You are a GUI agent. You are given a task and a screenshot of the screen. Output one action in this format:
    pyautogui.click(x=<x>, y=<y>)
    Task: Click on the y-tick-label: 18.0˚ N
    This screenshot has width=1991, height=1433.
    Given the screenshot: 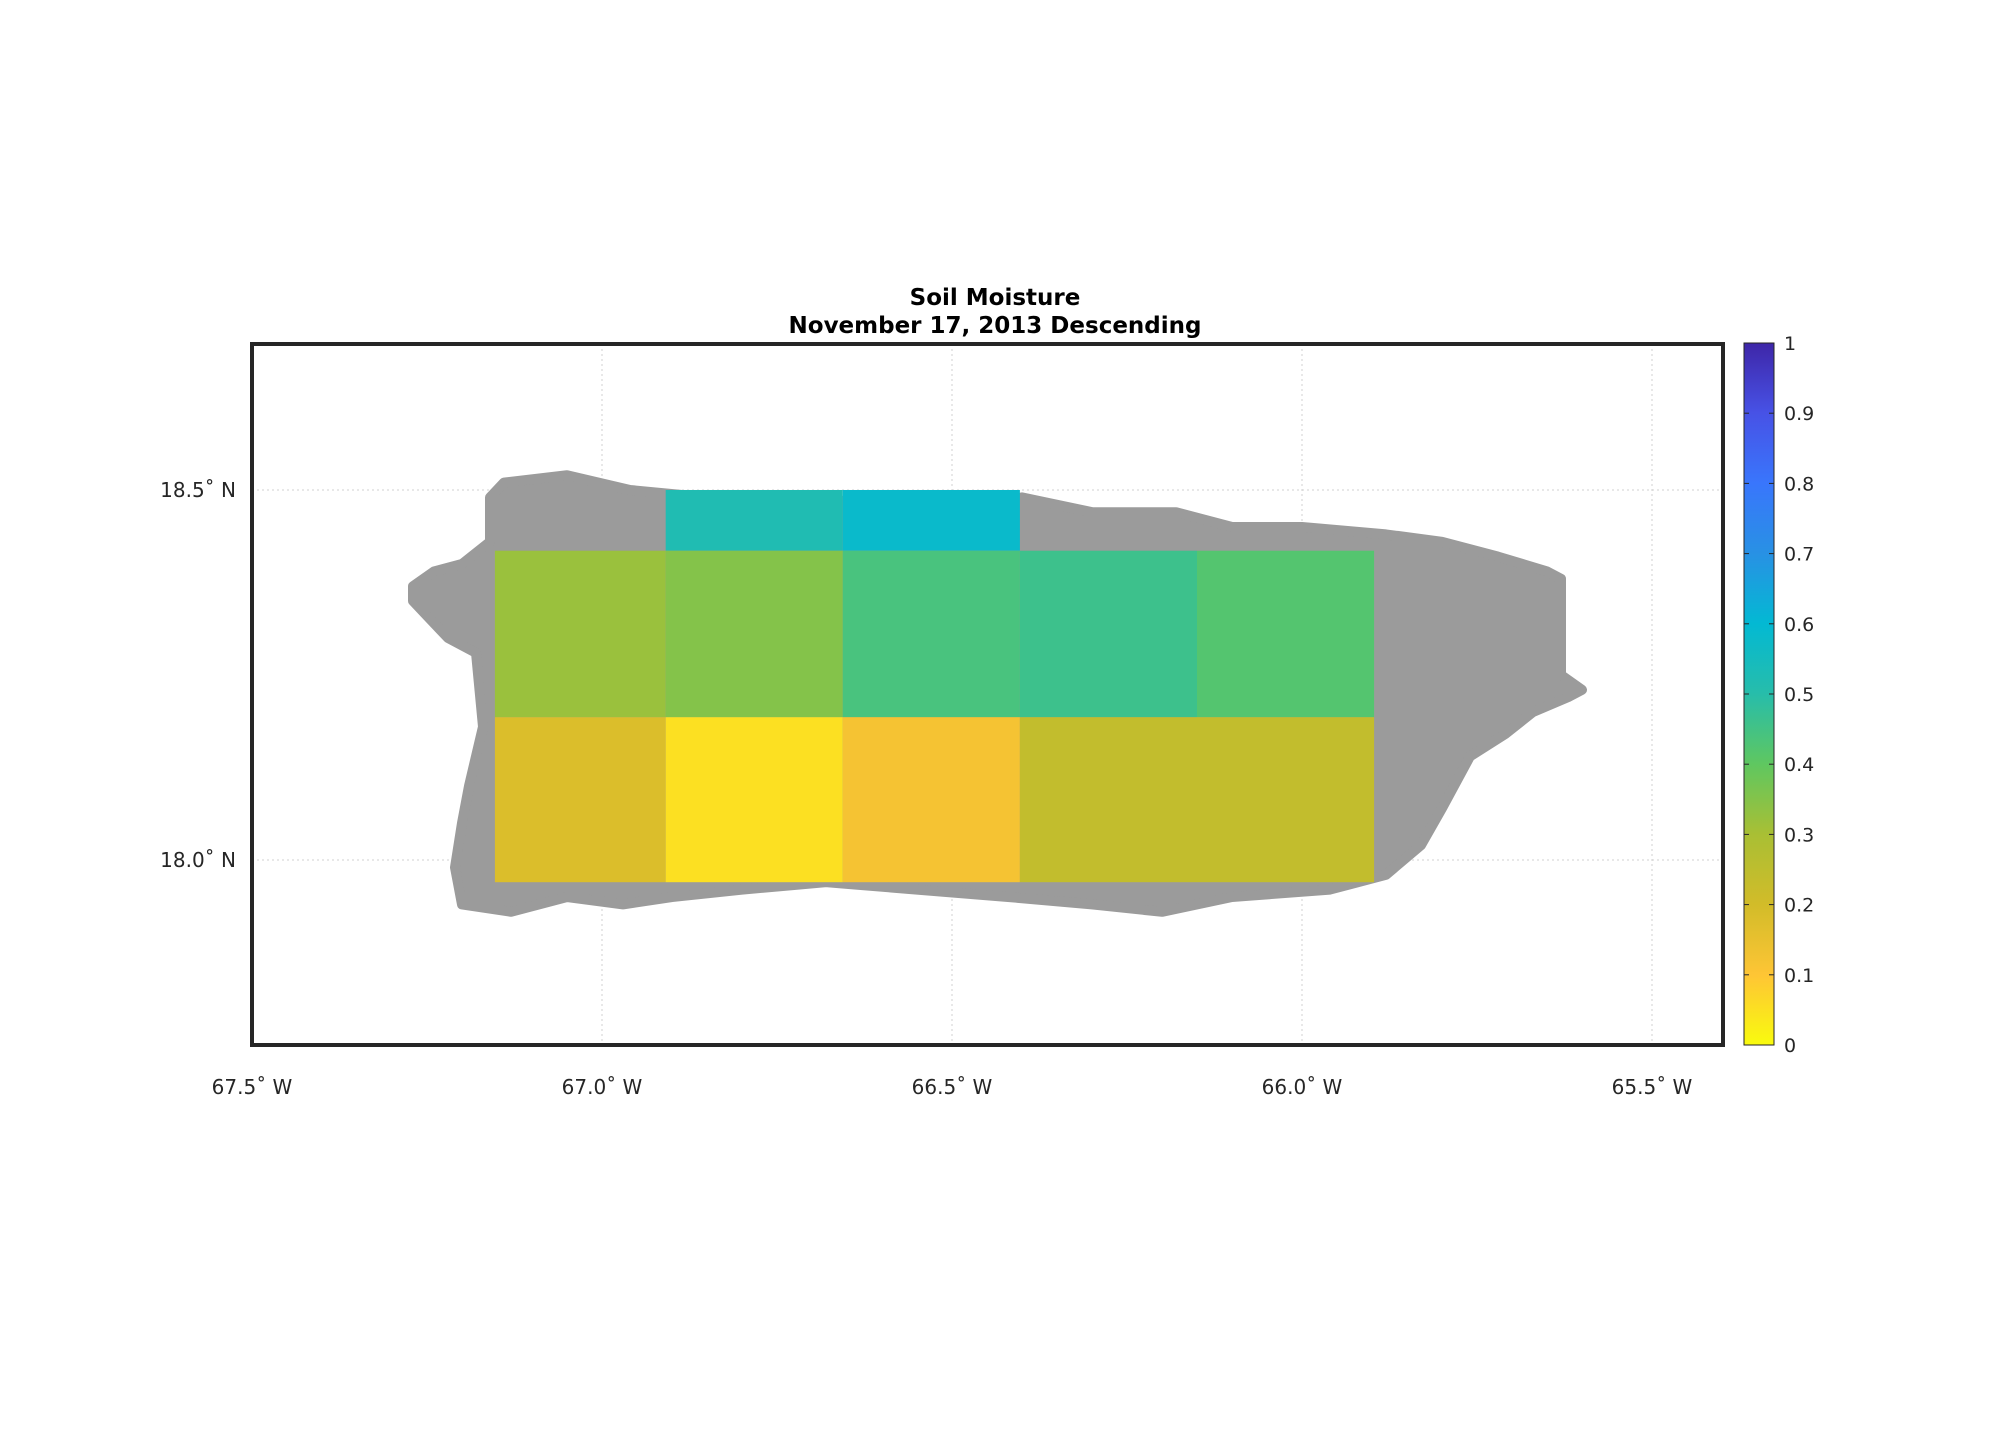 What is the action you would take?
    pyautogui.click(x=198, y=860)
    